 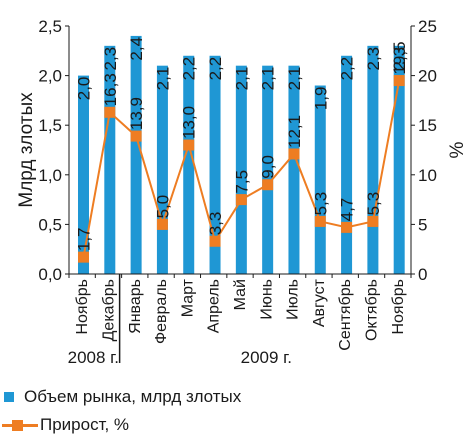 I want to click on bar-value-label: 2,0, so click(x=84, y=89).